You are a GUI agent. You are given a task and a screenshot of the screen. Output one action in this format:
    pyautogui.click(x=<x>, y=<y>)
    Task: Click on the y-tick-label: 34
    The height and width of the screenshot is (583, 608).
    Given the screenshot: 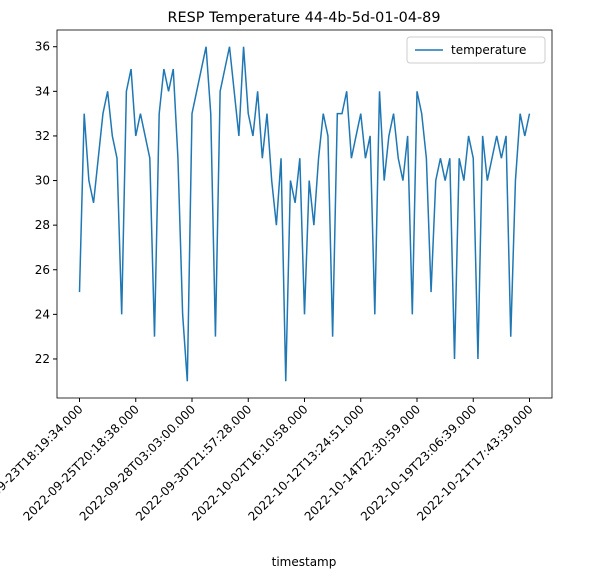 What is the action you would take?
    pyautogui.click(x=42, y=91)
    